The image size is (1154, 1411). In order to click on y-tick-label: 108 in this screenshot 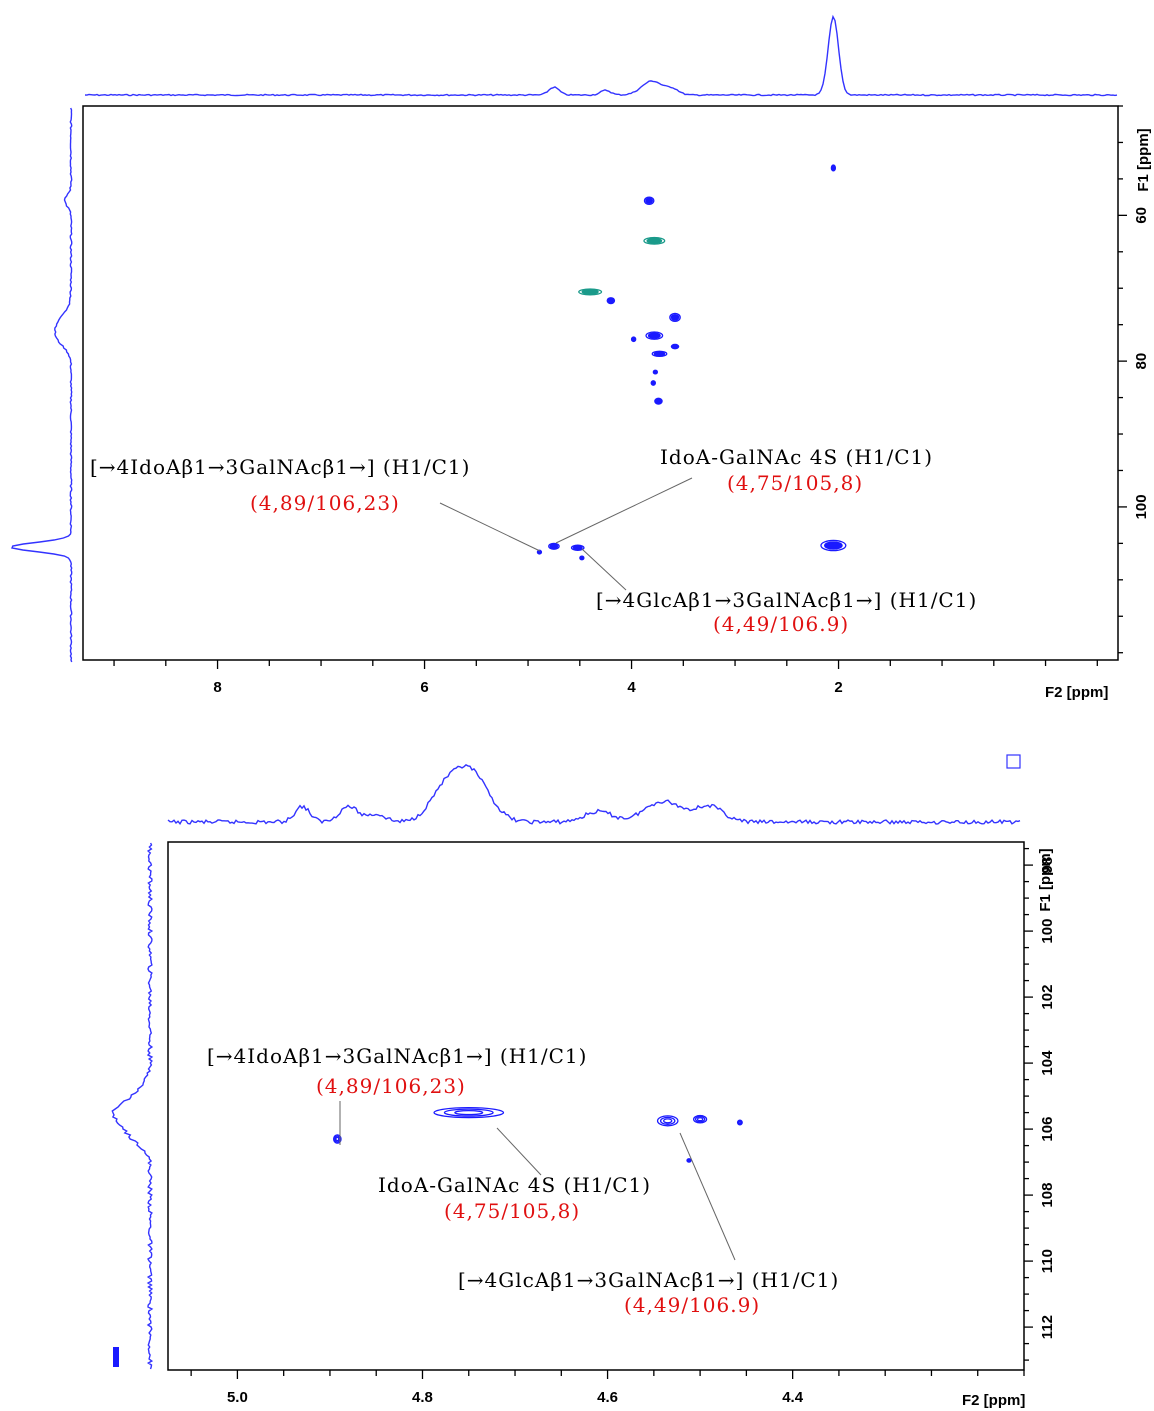, I will do `click(1047, 1195)`.